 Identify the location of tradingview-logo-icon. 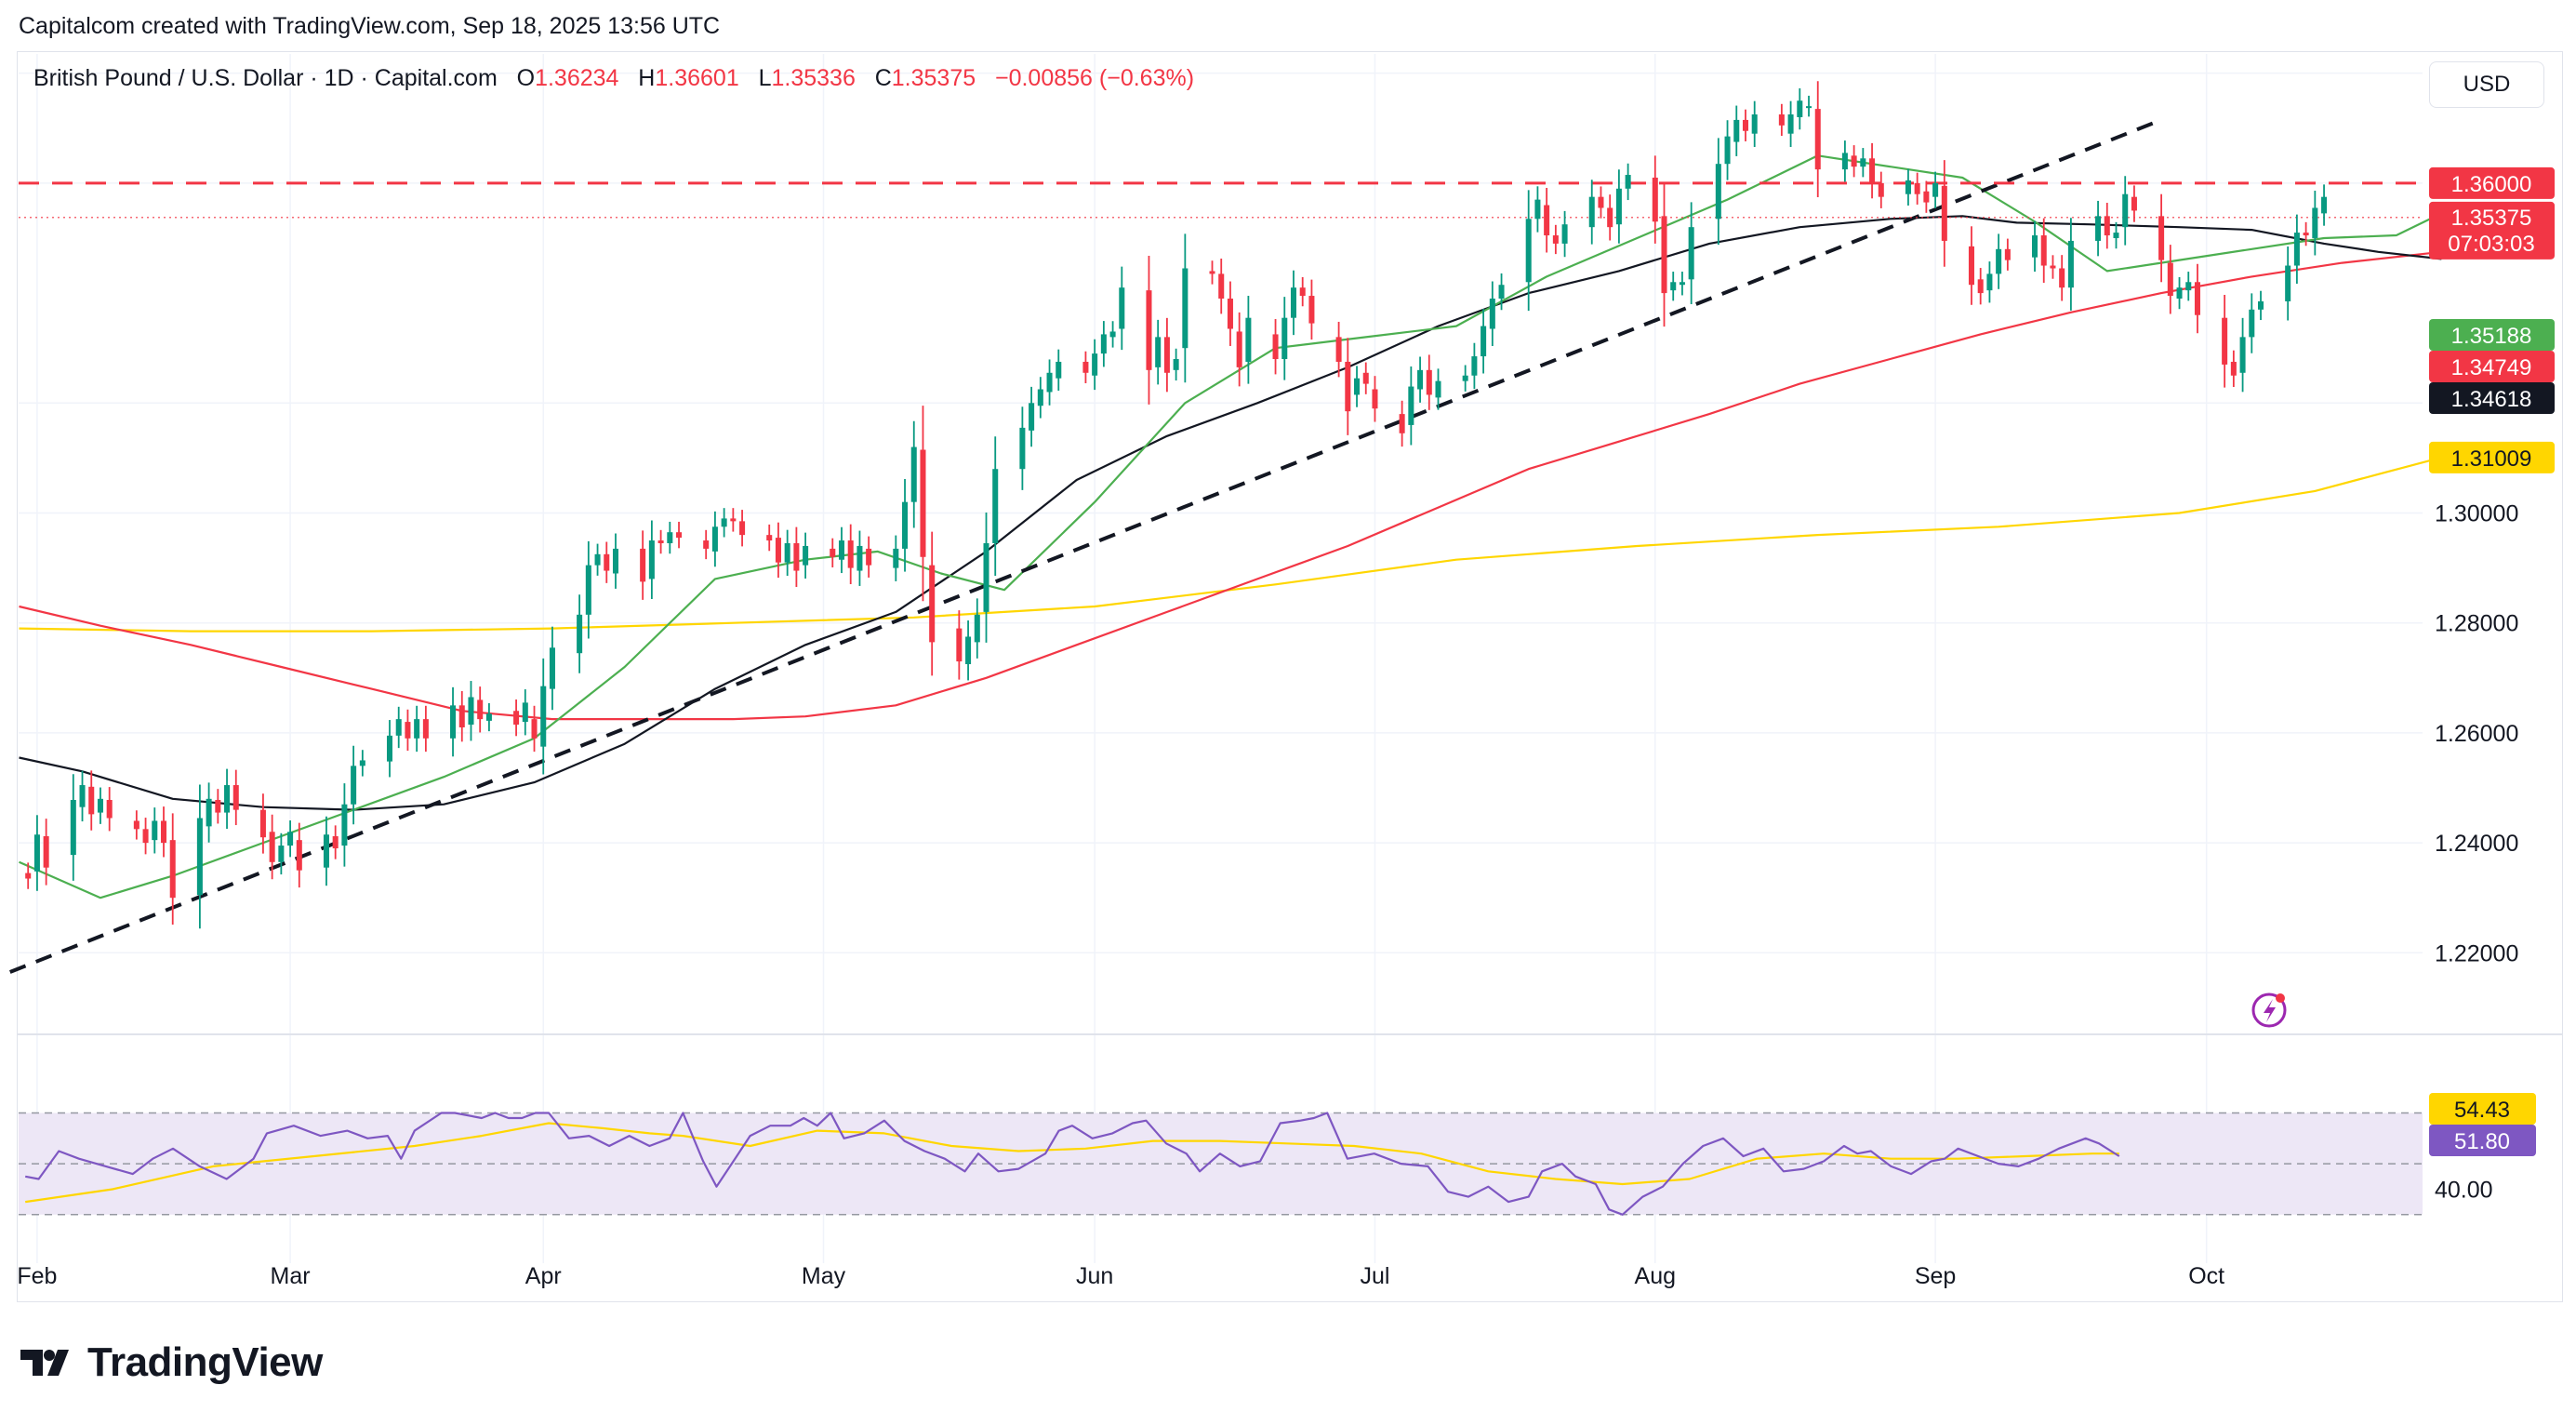
(44, 1363).